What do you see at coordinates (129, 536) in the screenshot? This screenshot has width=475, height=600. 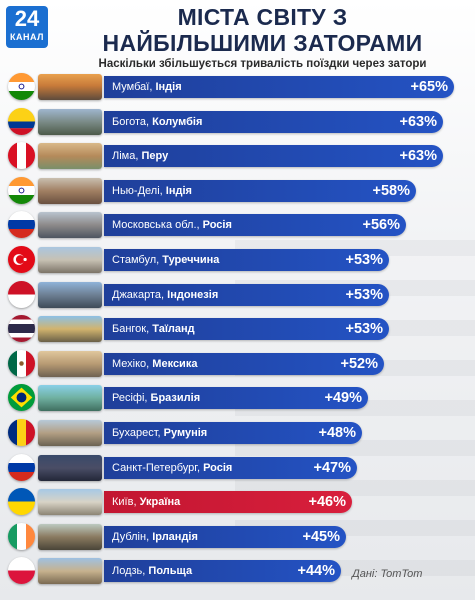 I see `city-name: Дублін` at bounding box center [129, 536].